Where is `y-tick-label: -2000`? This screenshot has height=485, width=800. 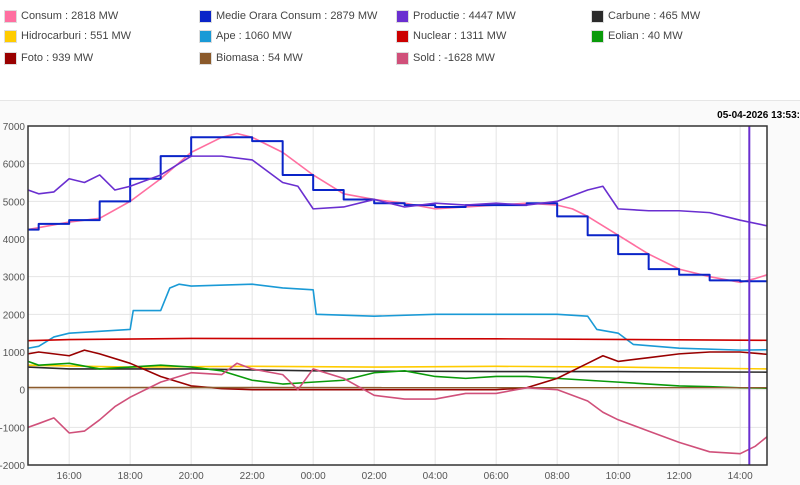 y-tick-label: -2000 is located at coordinates (12, 466).